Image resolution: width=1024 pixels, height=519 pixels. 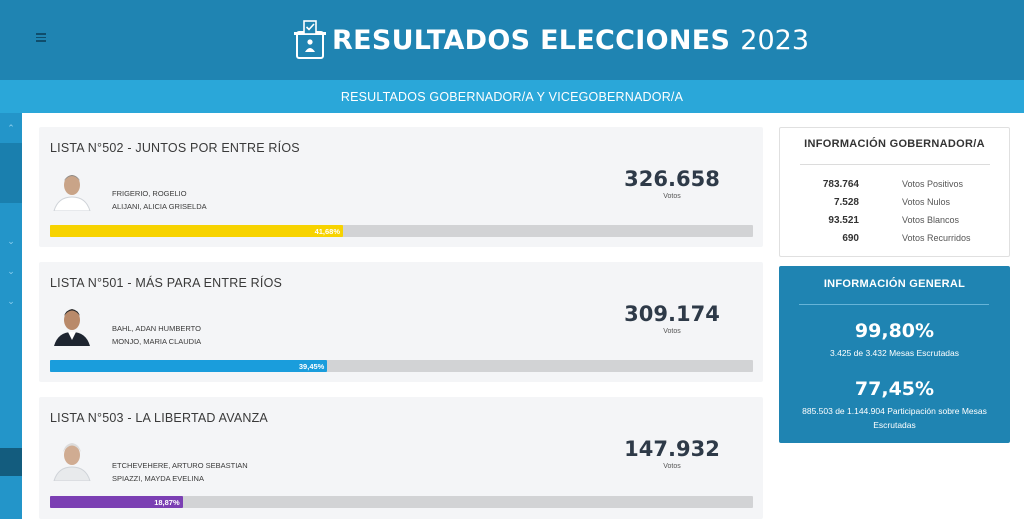 I want to click on candidate-vice: ALIJANI, ALICIA GRISELDA, so click(x=159, y=206).